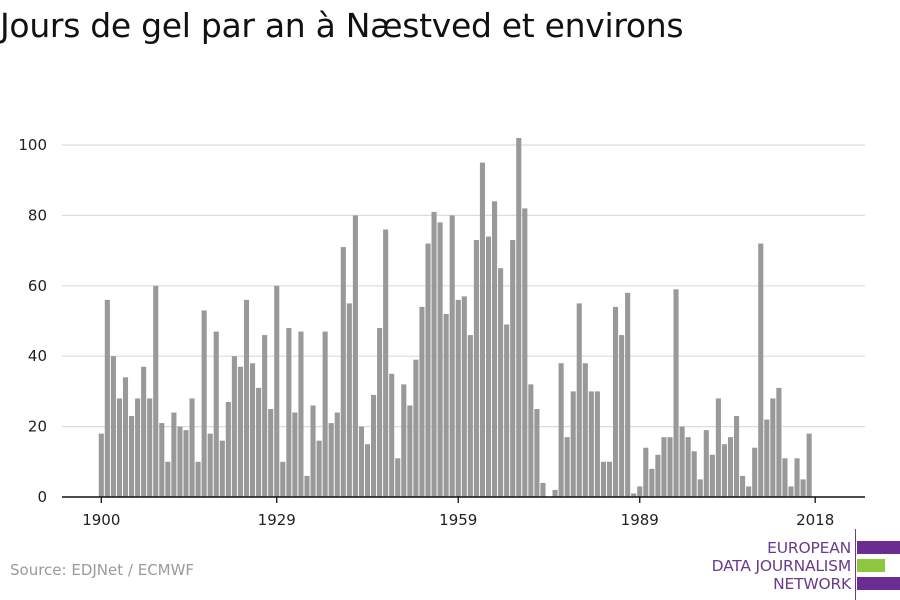 The image size is (900, 600). Describe the element at coordinates (32, 321) in the screenshot. I see `y-axis-labels: 0 20 40 60 80 100` at that location.